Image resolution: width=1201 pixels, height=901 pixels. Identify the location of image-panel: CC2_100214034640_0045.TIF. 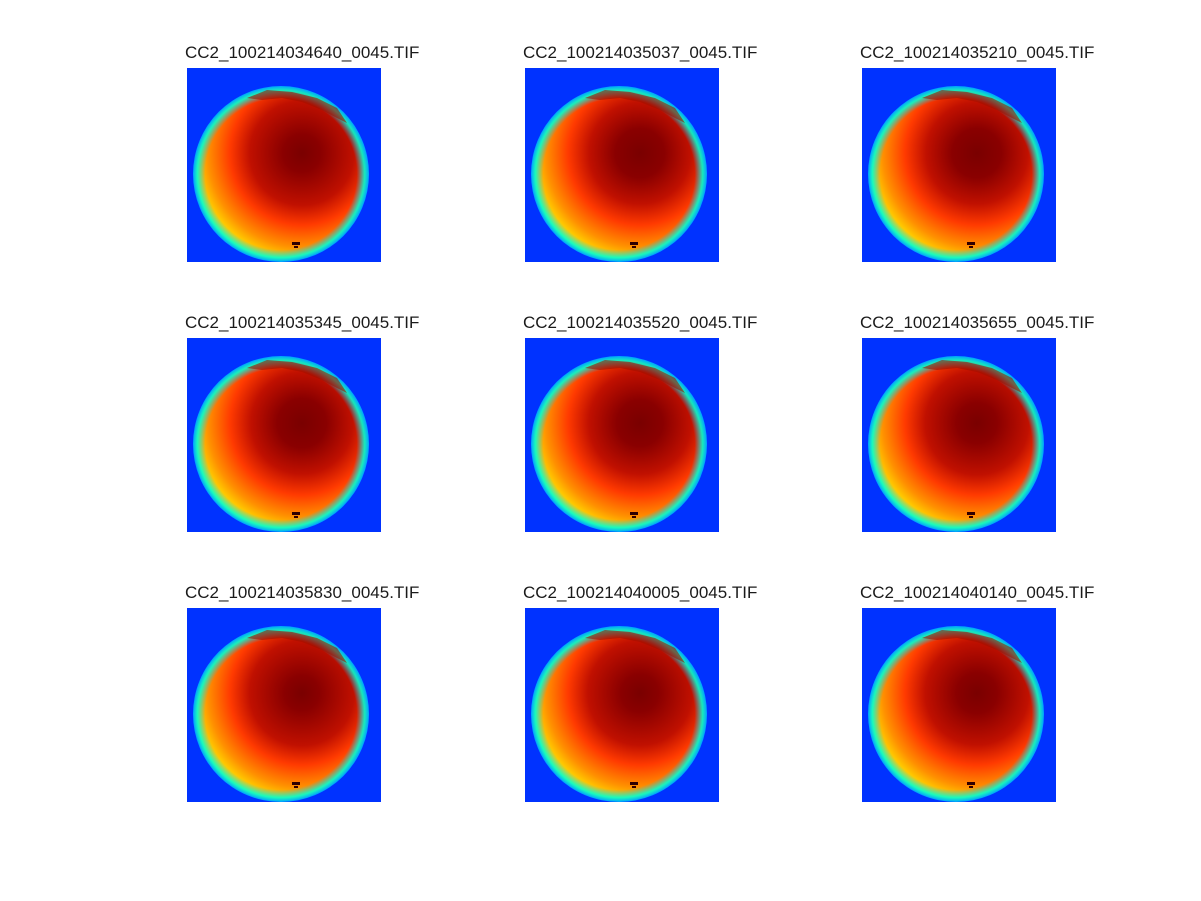
(302, 152).